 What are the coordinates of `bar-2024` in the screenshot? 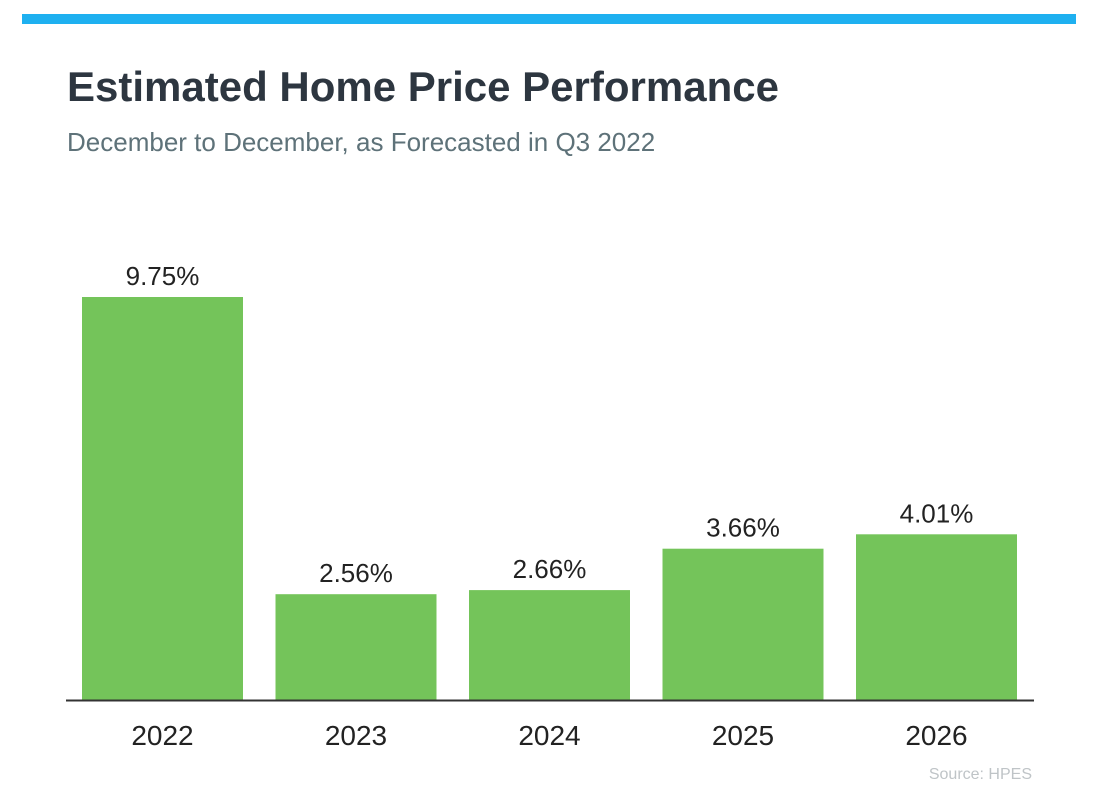 It's located at (549, 645).